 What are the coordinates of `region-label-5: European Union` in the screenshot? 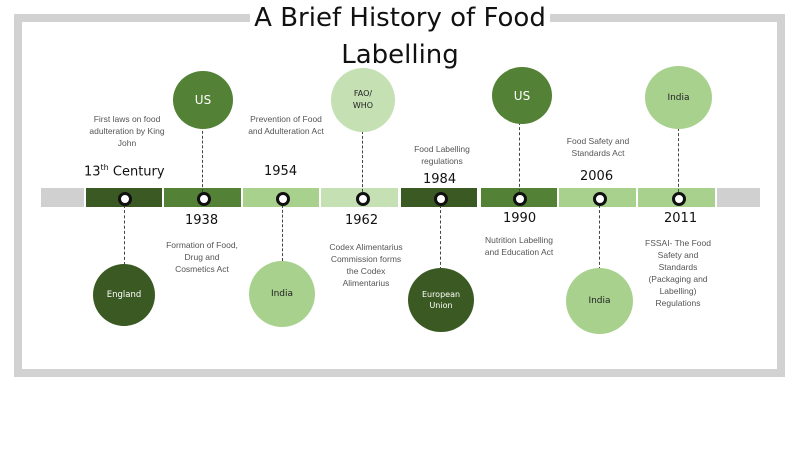 It's located at (441, 300).